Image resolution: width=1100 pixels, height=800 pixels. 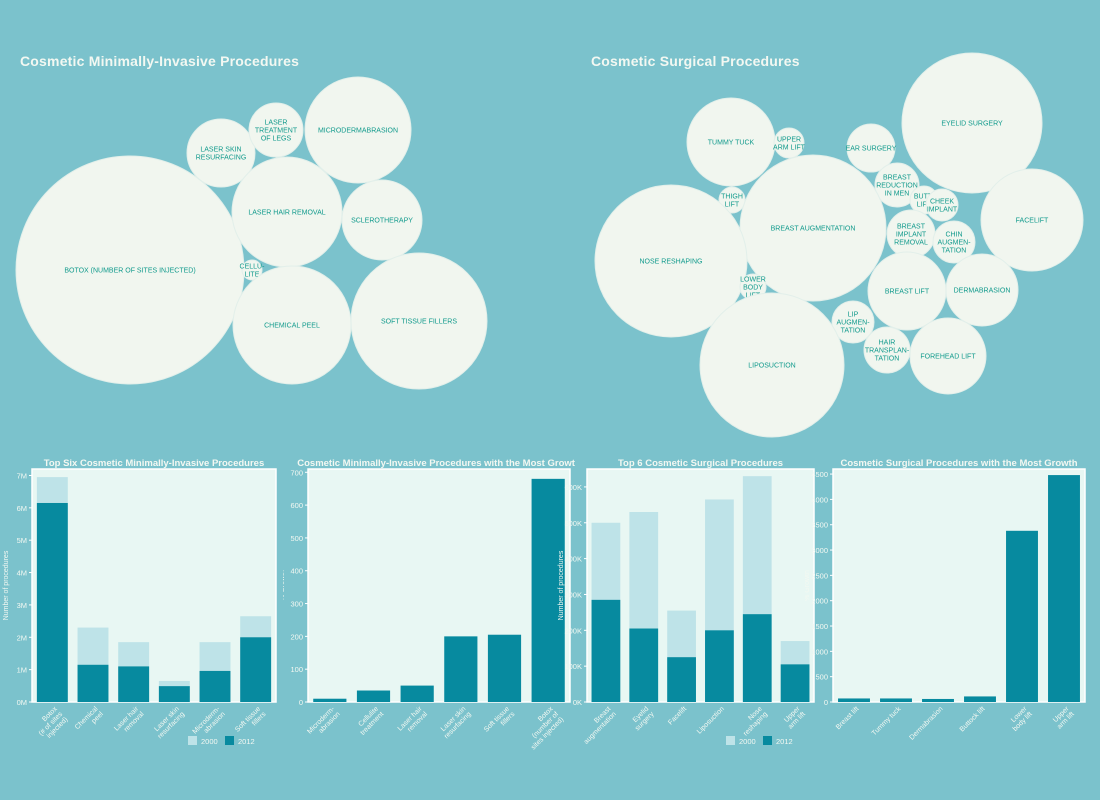 I want to click on surgical-bubble-label: BODY, so click(x=753, y=288).